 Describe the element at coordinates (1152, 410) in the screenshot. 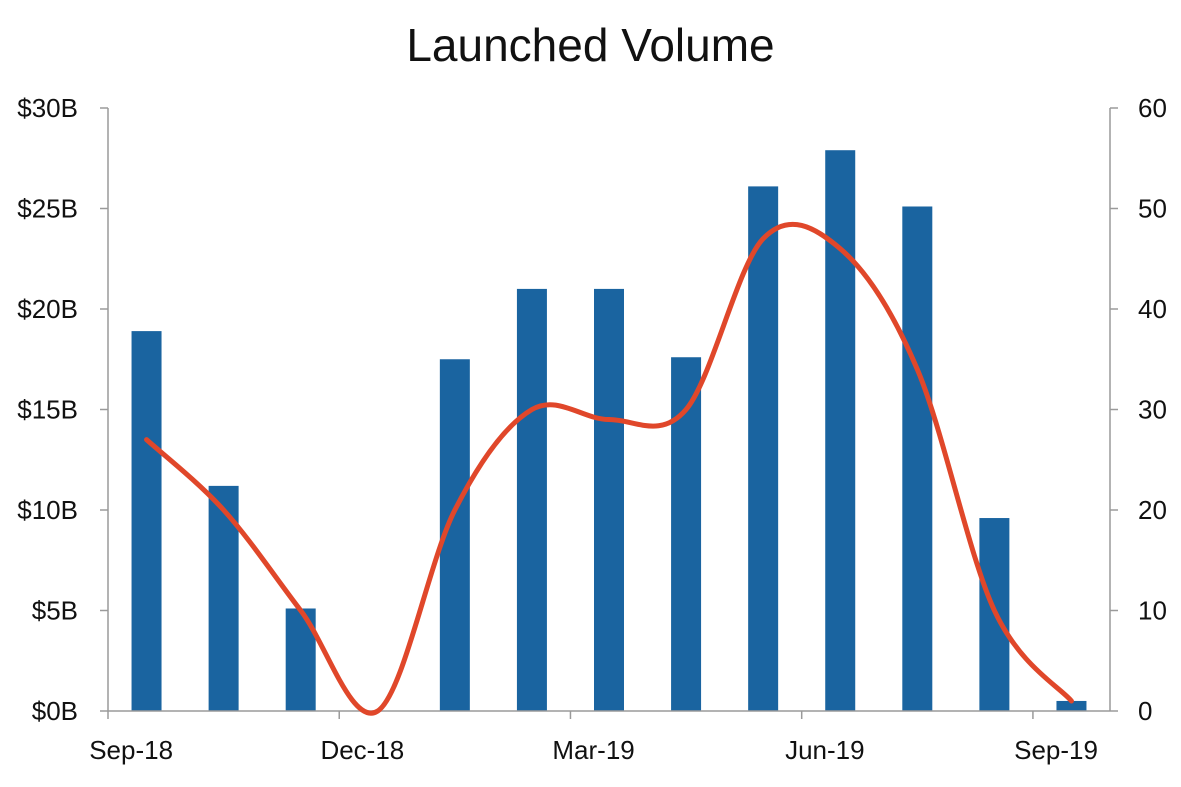

I see `right-axis-tick-label: 30` at that location.